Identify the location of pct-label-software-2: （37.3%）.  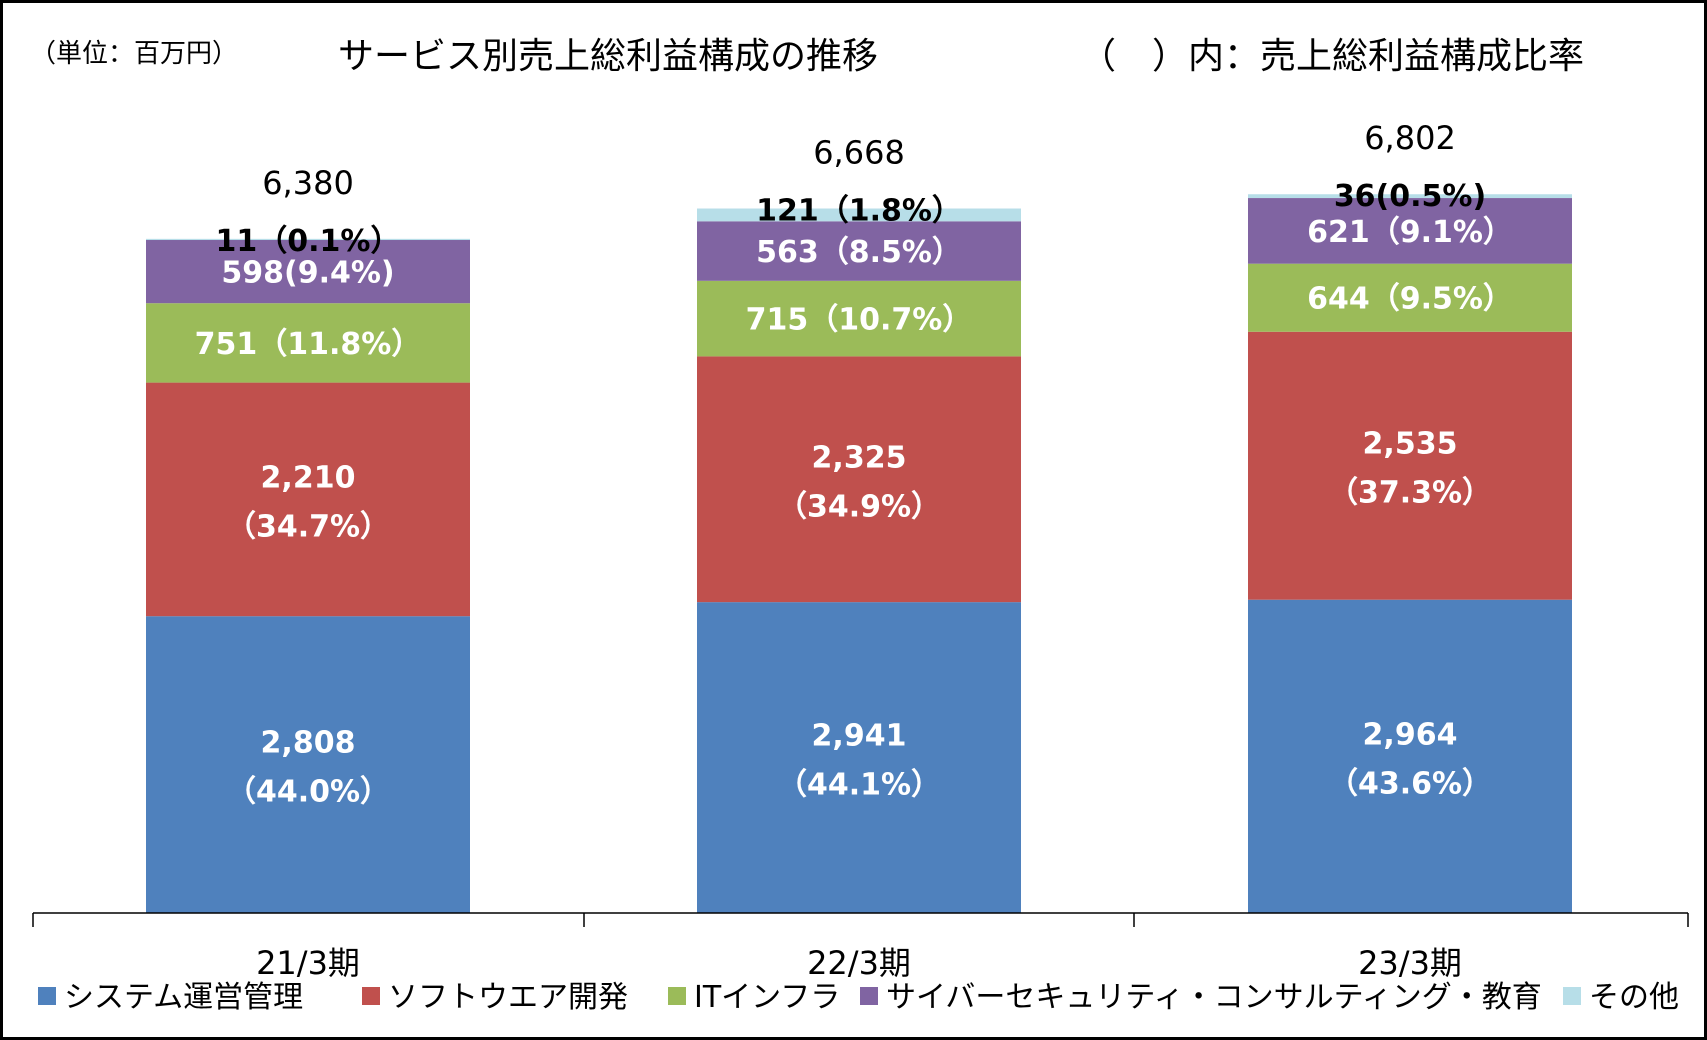
(1410, 493).